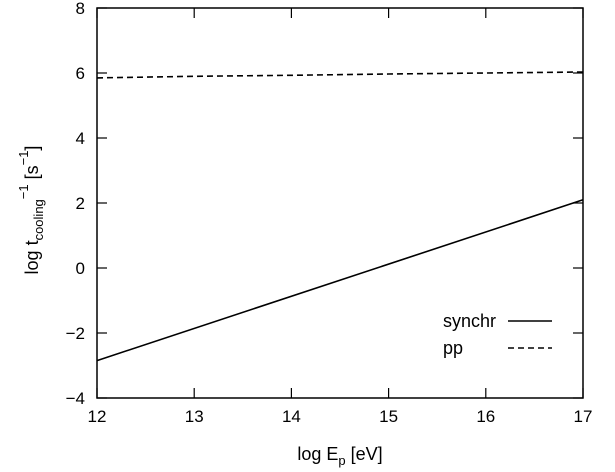  Describe the element at coordinates (291, 416) in the screenshot. I see `x-tick-label: 14` at that location.